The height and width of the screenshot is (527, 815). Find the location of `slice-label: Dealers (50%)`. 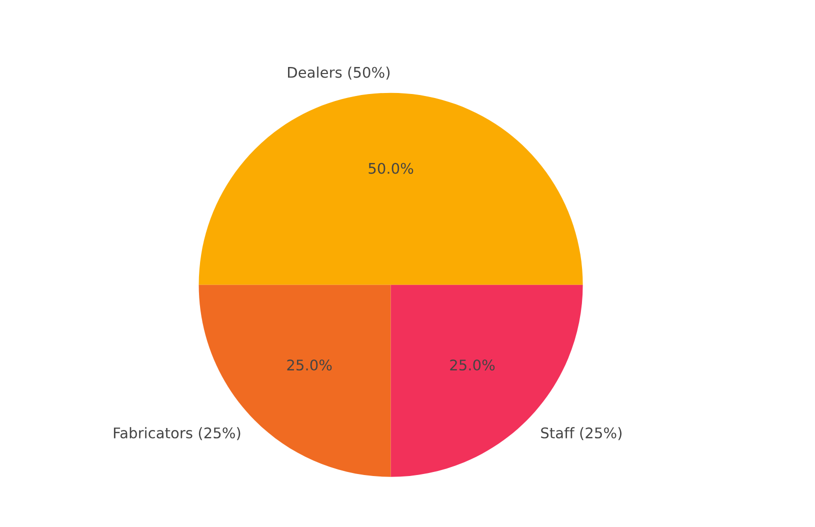

slice-label: Dealers (50%) is located at coordinates (339, 73).